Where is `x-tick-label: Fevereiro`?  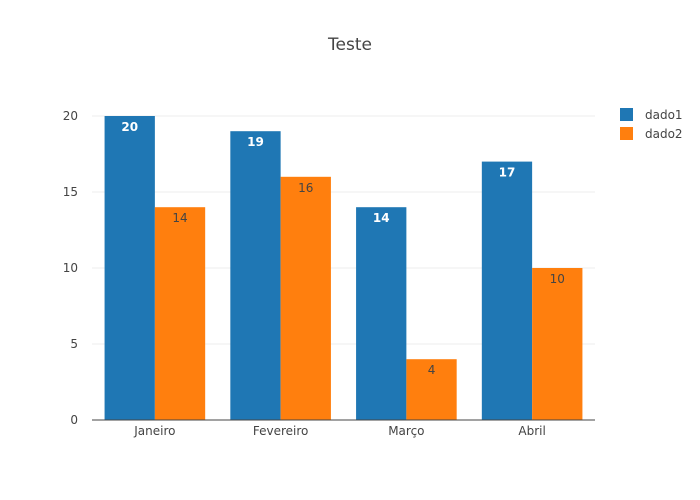 x-tick-label: Fevereiro is located at coordinates (281, 431).